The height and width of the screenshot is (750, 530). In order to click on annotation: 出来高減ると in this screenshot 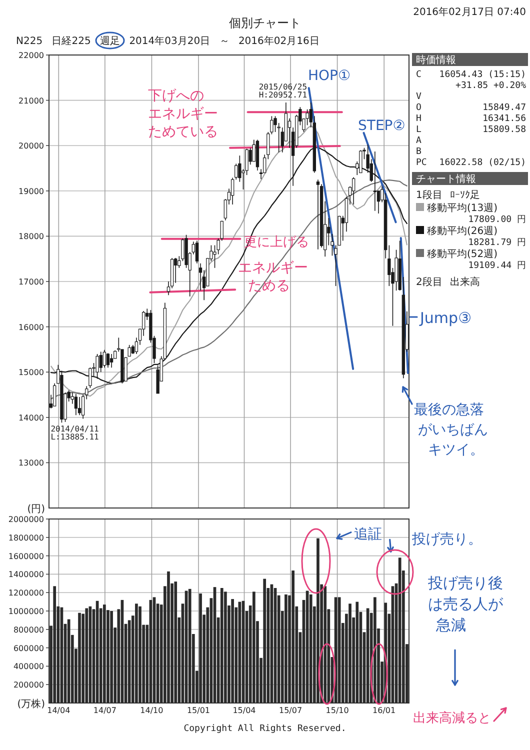, I will do `click(452, 718)`.